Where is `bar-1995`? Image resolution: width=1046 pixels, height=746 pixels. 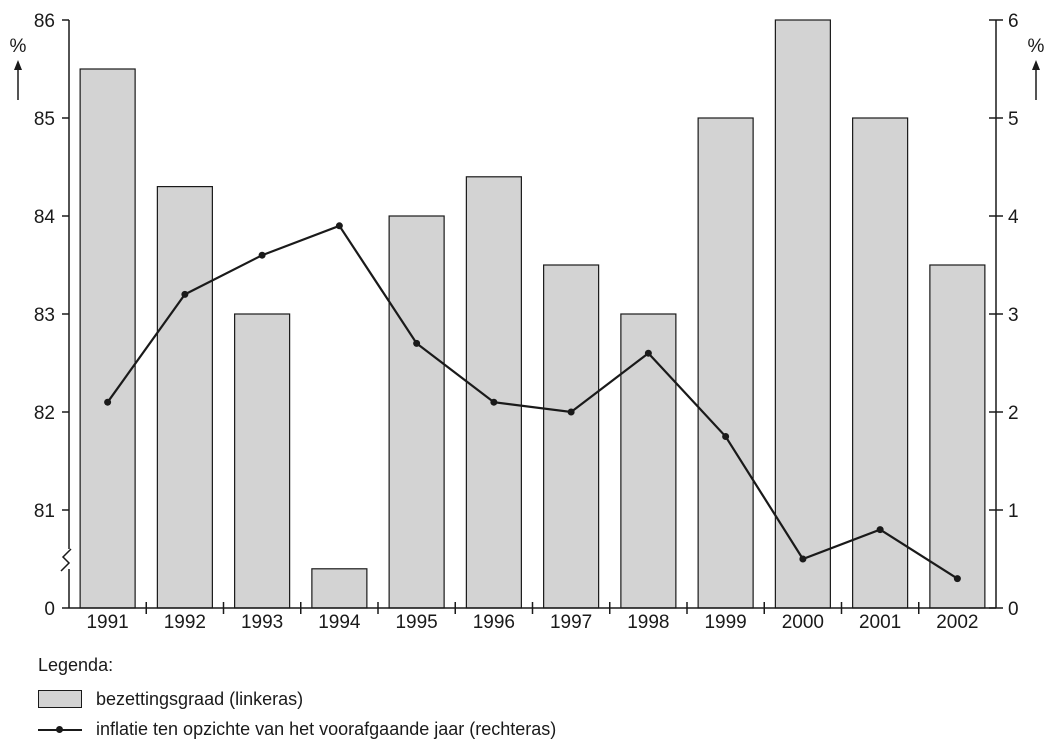
bar-1995 is located at coordinates (416, 412).